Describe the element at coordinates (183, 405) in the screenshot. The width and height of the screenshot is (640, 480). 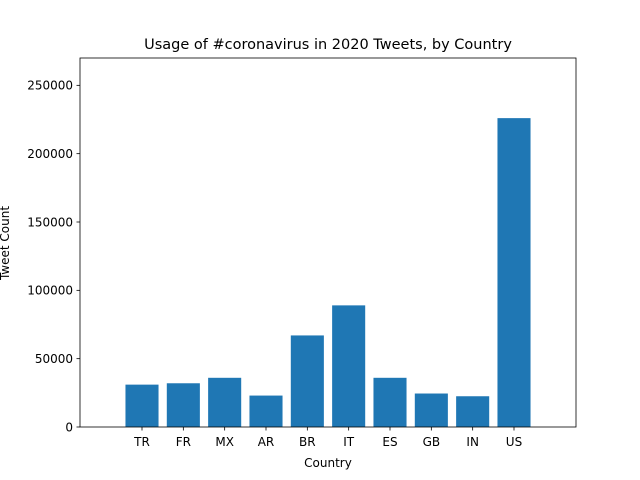
I see `bar-fr` at that location.